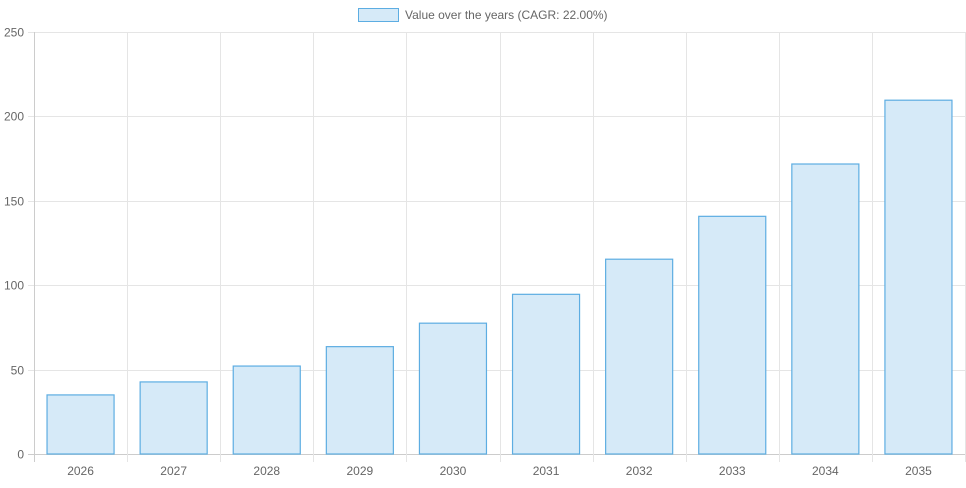 The height and width of the screenshot is (488, 966). What do you see at coordinates (453, 471) in the screenshot?
I see `x-tick-label: 2030` at bounding box center [453, 471].